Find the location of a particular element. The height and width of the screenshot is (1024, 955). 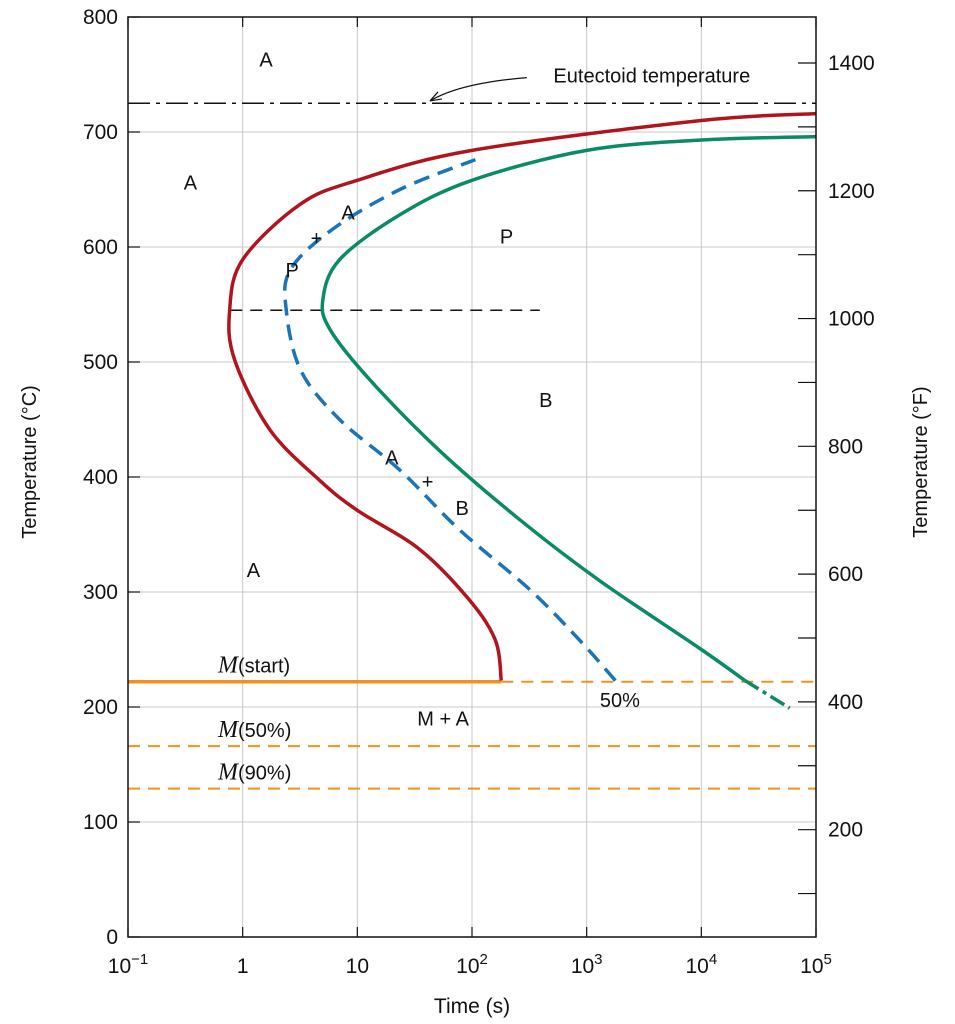

x-tick-label: 10 is located at coordinates (357, 966).